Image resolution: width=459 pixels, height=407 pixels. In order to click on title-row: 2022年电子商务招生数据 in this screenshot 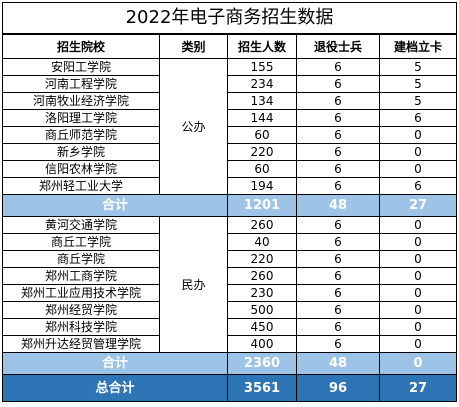, I will do `click(229, 18)`.